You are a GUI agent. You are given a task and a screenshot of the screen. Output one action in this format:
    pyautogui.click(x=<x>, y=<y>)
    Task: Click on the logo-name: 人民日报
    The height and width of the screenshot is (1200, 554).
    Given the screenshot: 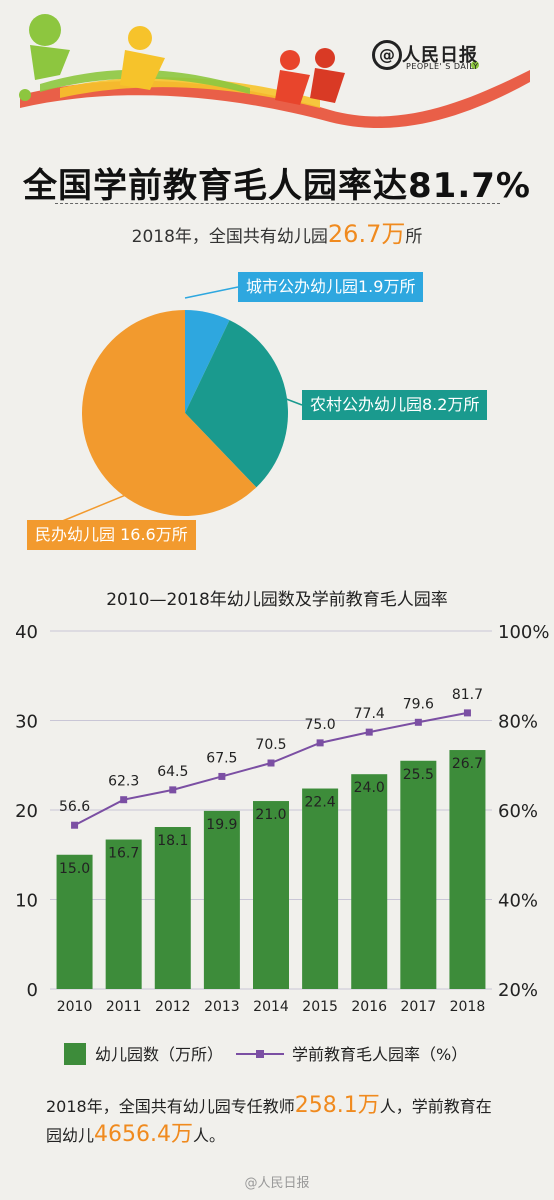 What is the action you would take?
    pyautogui.click(x=440, y=55)
    